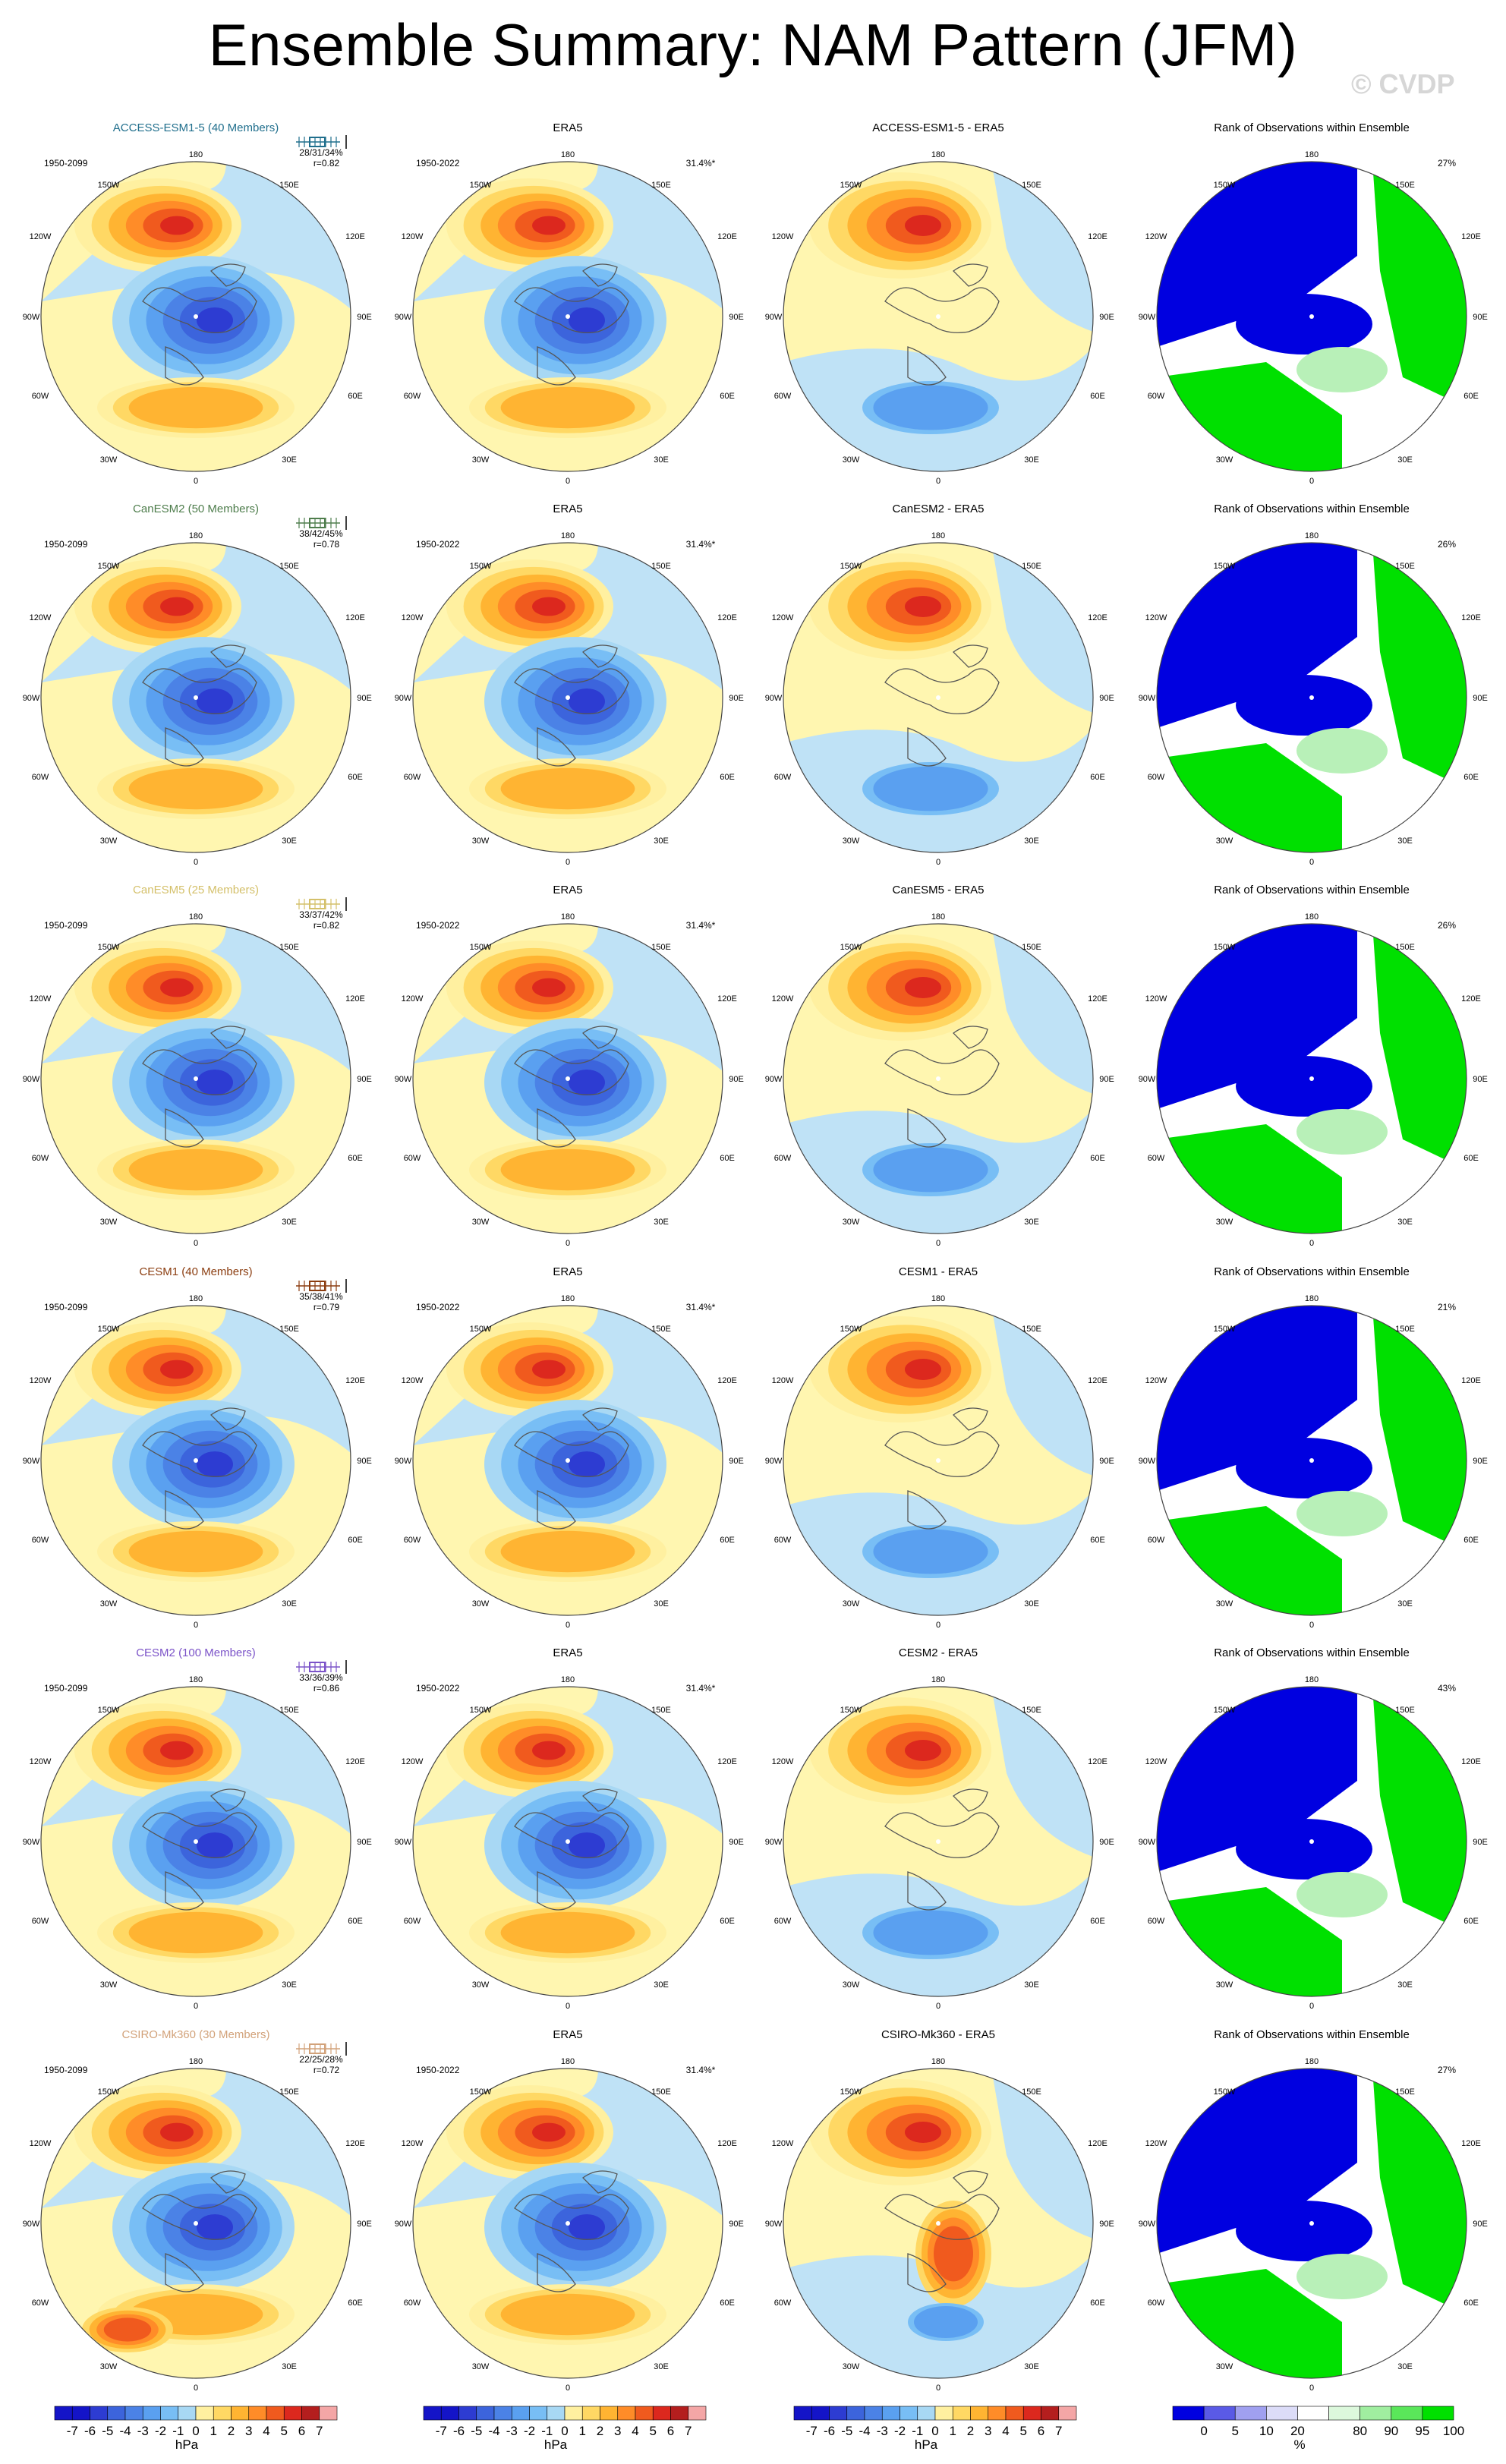  What do you see at coordinates (326, 545) in the screenshot?
I see `pattern-correlation: r=0.78` at bounding box center [326, 545].